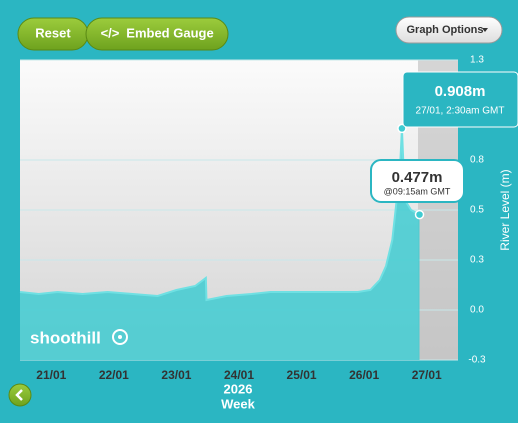  Describe the element at coordinates (169, 32) in the screenshot. I see `button-label: Embed Gauge` at that location.